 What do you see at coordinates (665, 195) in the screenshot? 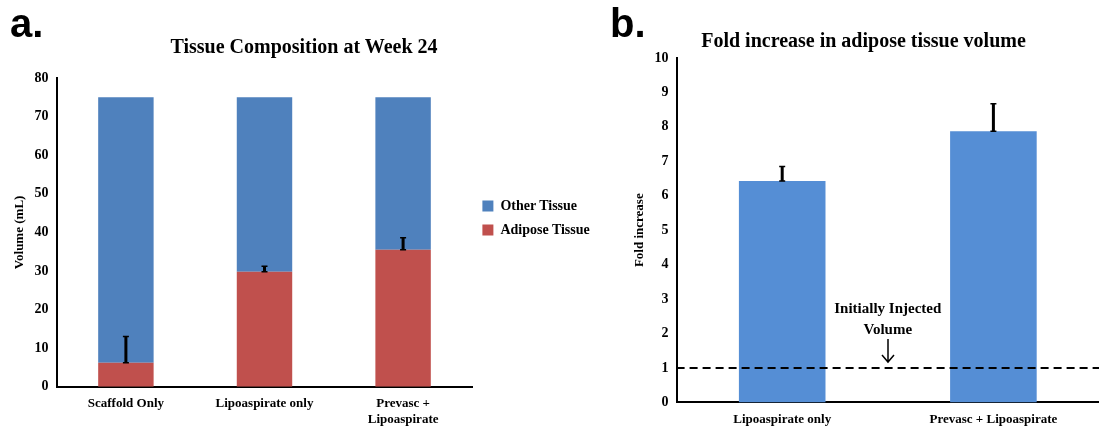
I see `y-tick-label: 6` at bounding box center [665, 195].